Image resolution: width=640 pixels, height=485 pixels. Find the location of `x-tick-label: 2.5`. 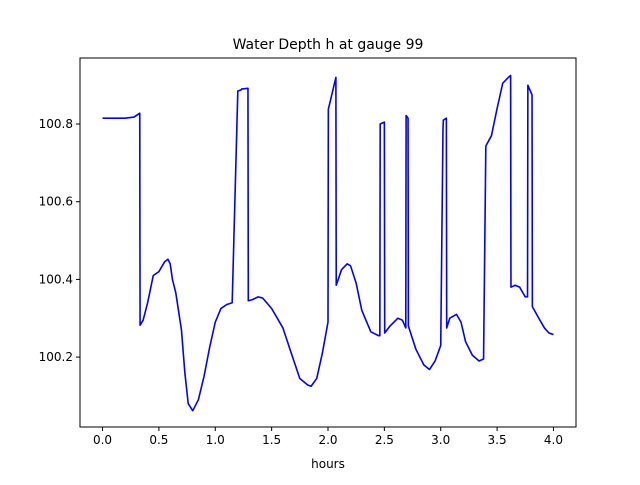

x-tick-label: 2.5 is located at coordinates (384, 440).